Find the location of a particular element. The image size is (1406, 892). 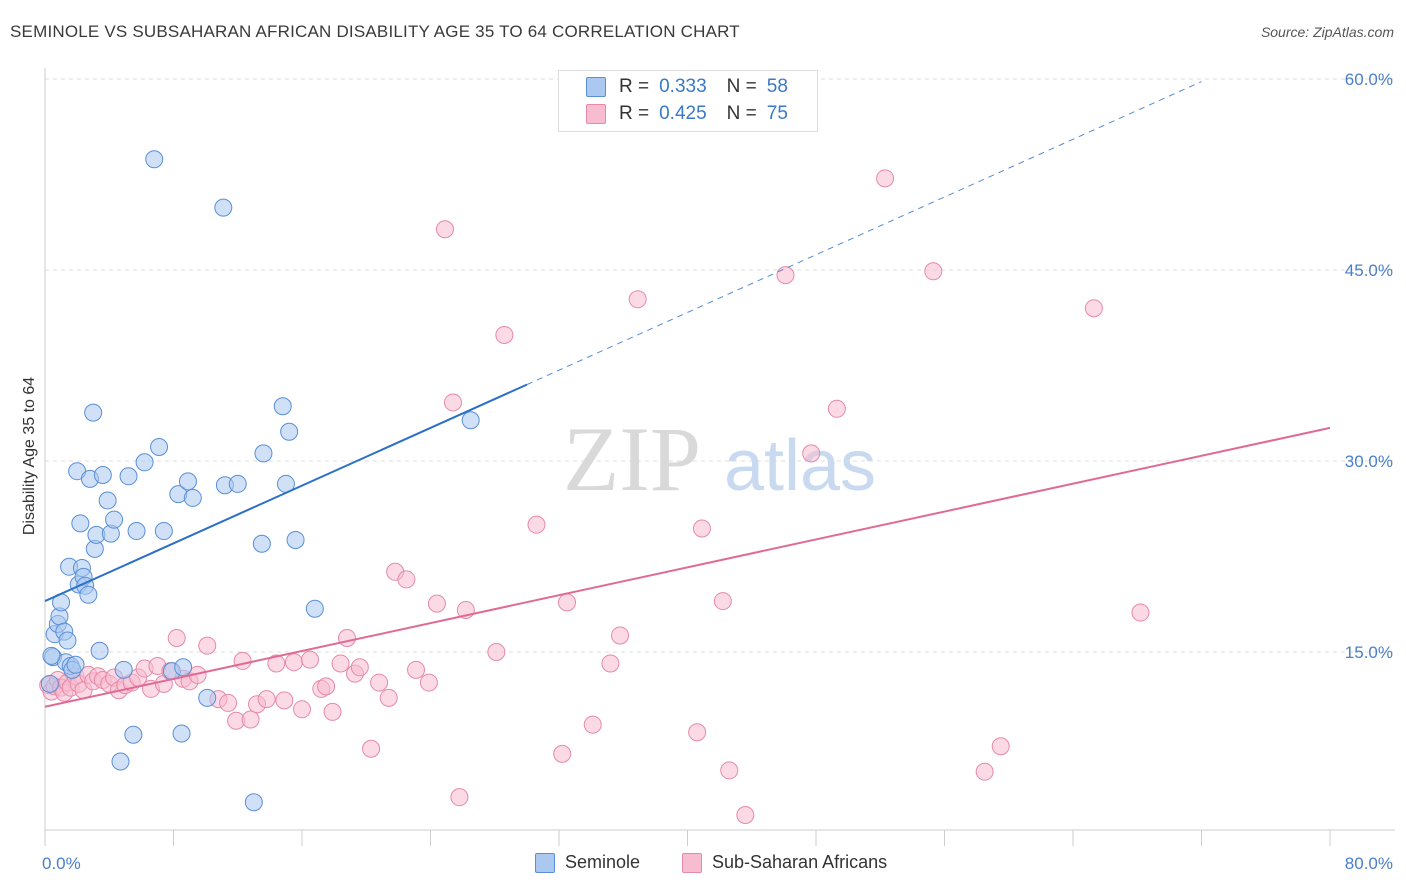

legend-item-subsaharan: Sub-Saharan Africans is located at coordinates (784, 862).